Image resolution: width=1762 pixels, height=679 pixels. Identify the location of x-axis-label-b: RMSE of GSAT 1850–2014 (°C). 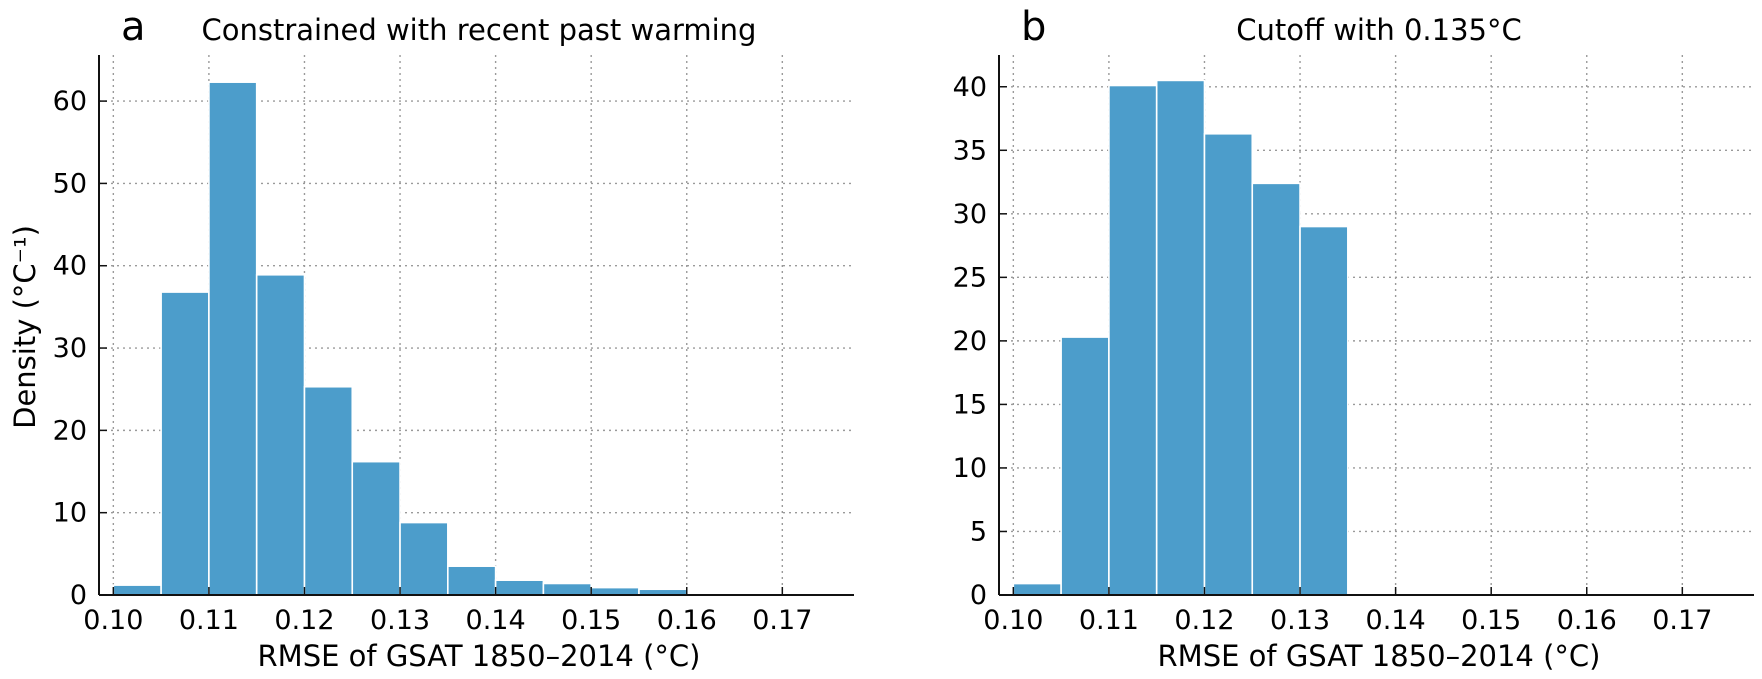
(1379, 656).